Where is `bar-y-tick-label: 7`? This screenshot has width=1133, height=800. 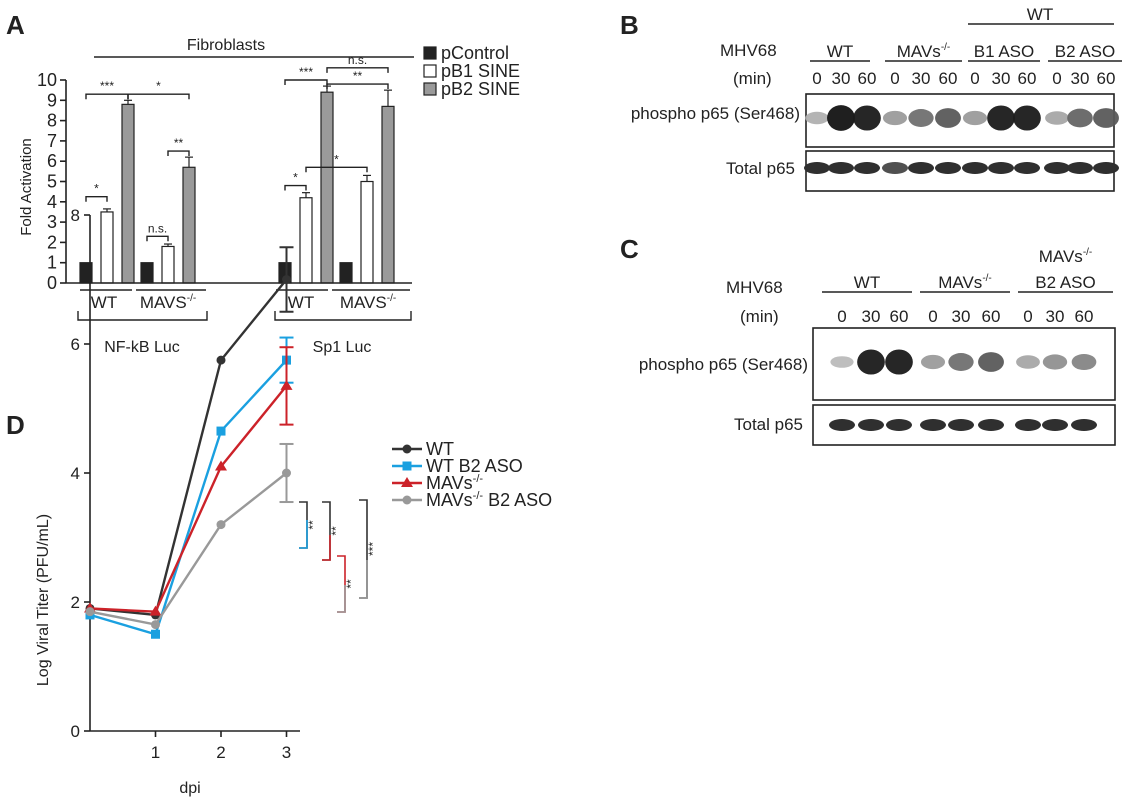
bar-y-tick-label: 7 is located at coordinates (52, 141).